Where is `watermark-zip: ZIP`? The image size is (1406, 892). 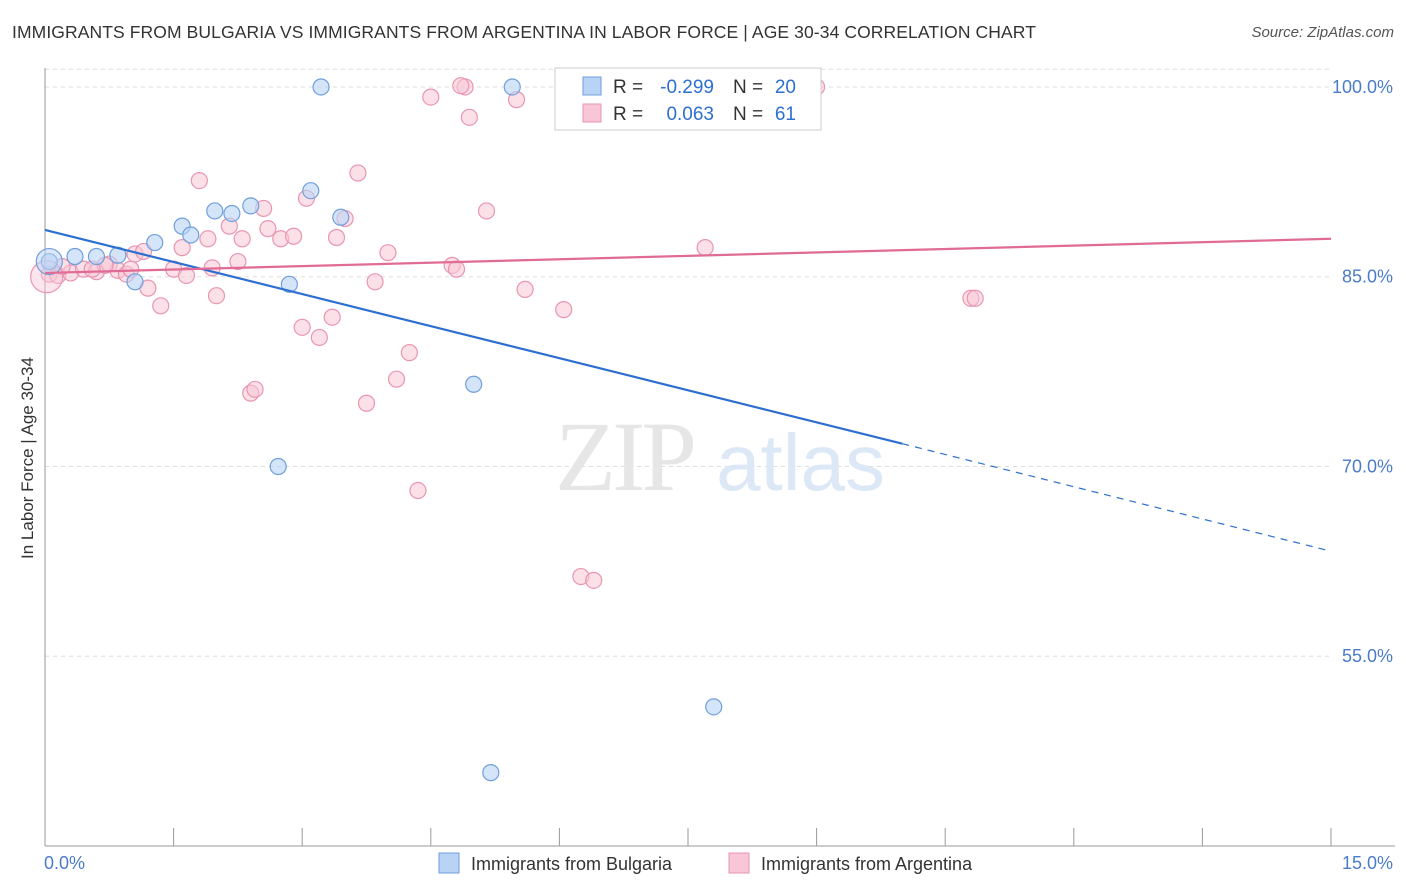 watermark-zip: ZIP is located at coordinates (624, 456).